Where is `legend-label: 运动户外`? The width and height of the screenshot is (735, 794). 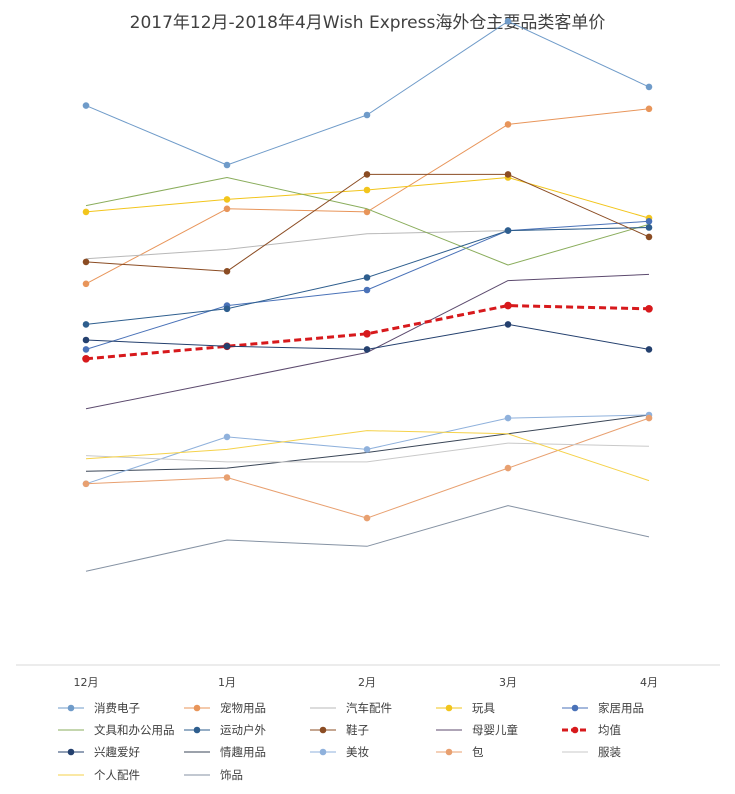 legend-label: 运动户外 is located at coordinates (243, 730).